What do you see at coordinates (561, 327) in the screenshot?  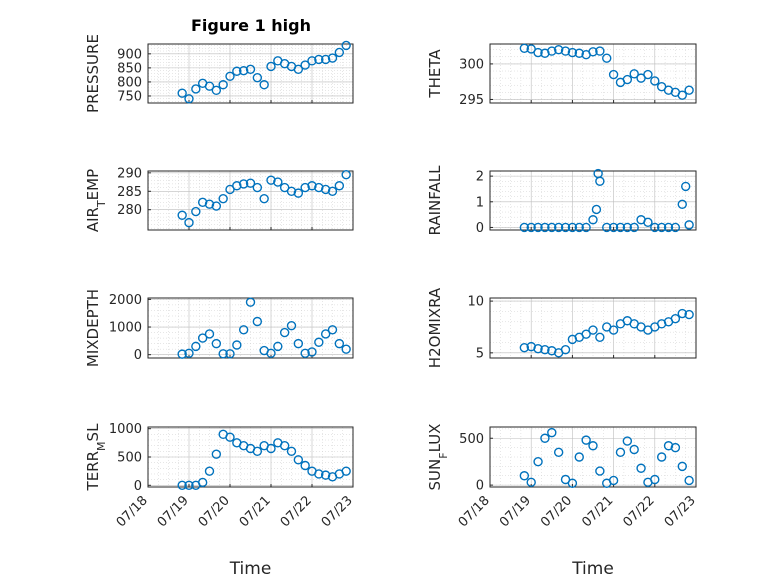 I see `subplot-h2omixra: 5 10 H2OMIXRA` at bounding box center [561, 327].